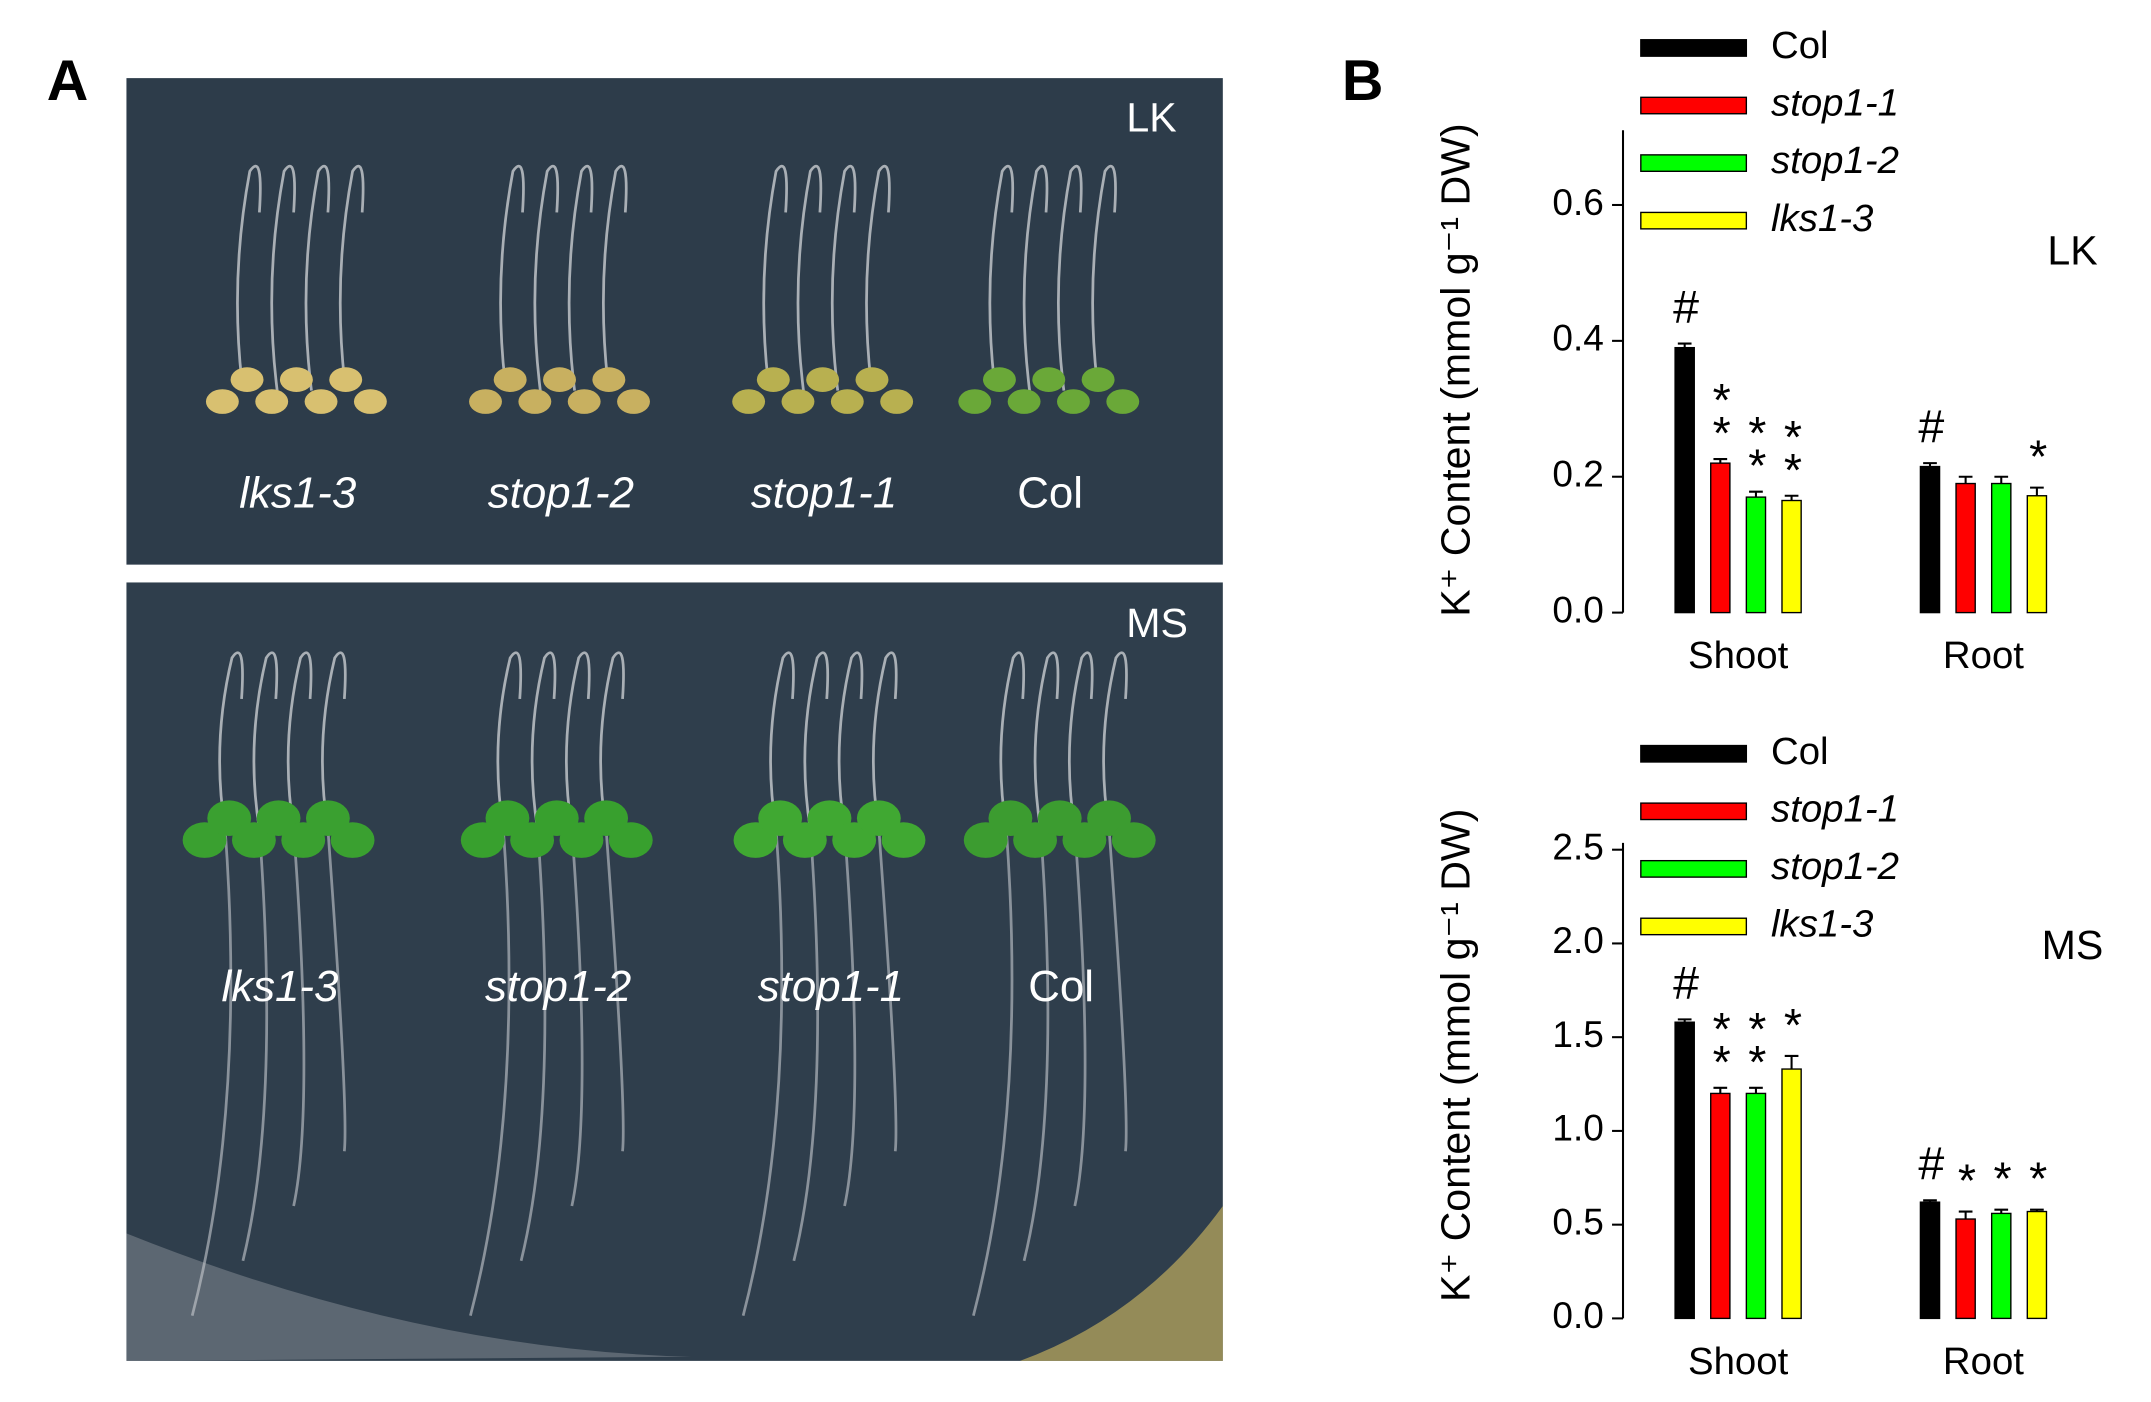 The width and height of the screenshot is (2151, 1402). What do you see at coordinates (1577, 1034) in the screenshot?
I see `y-tick-label: 1.5` at bounding box center [1577, 1034].